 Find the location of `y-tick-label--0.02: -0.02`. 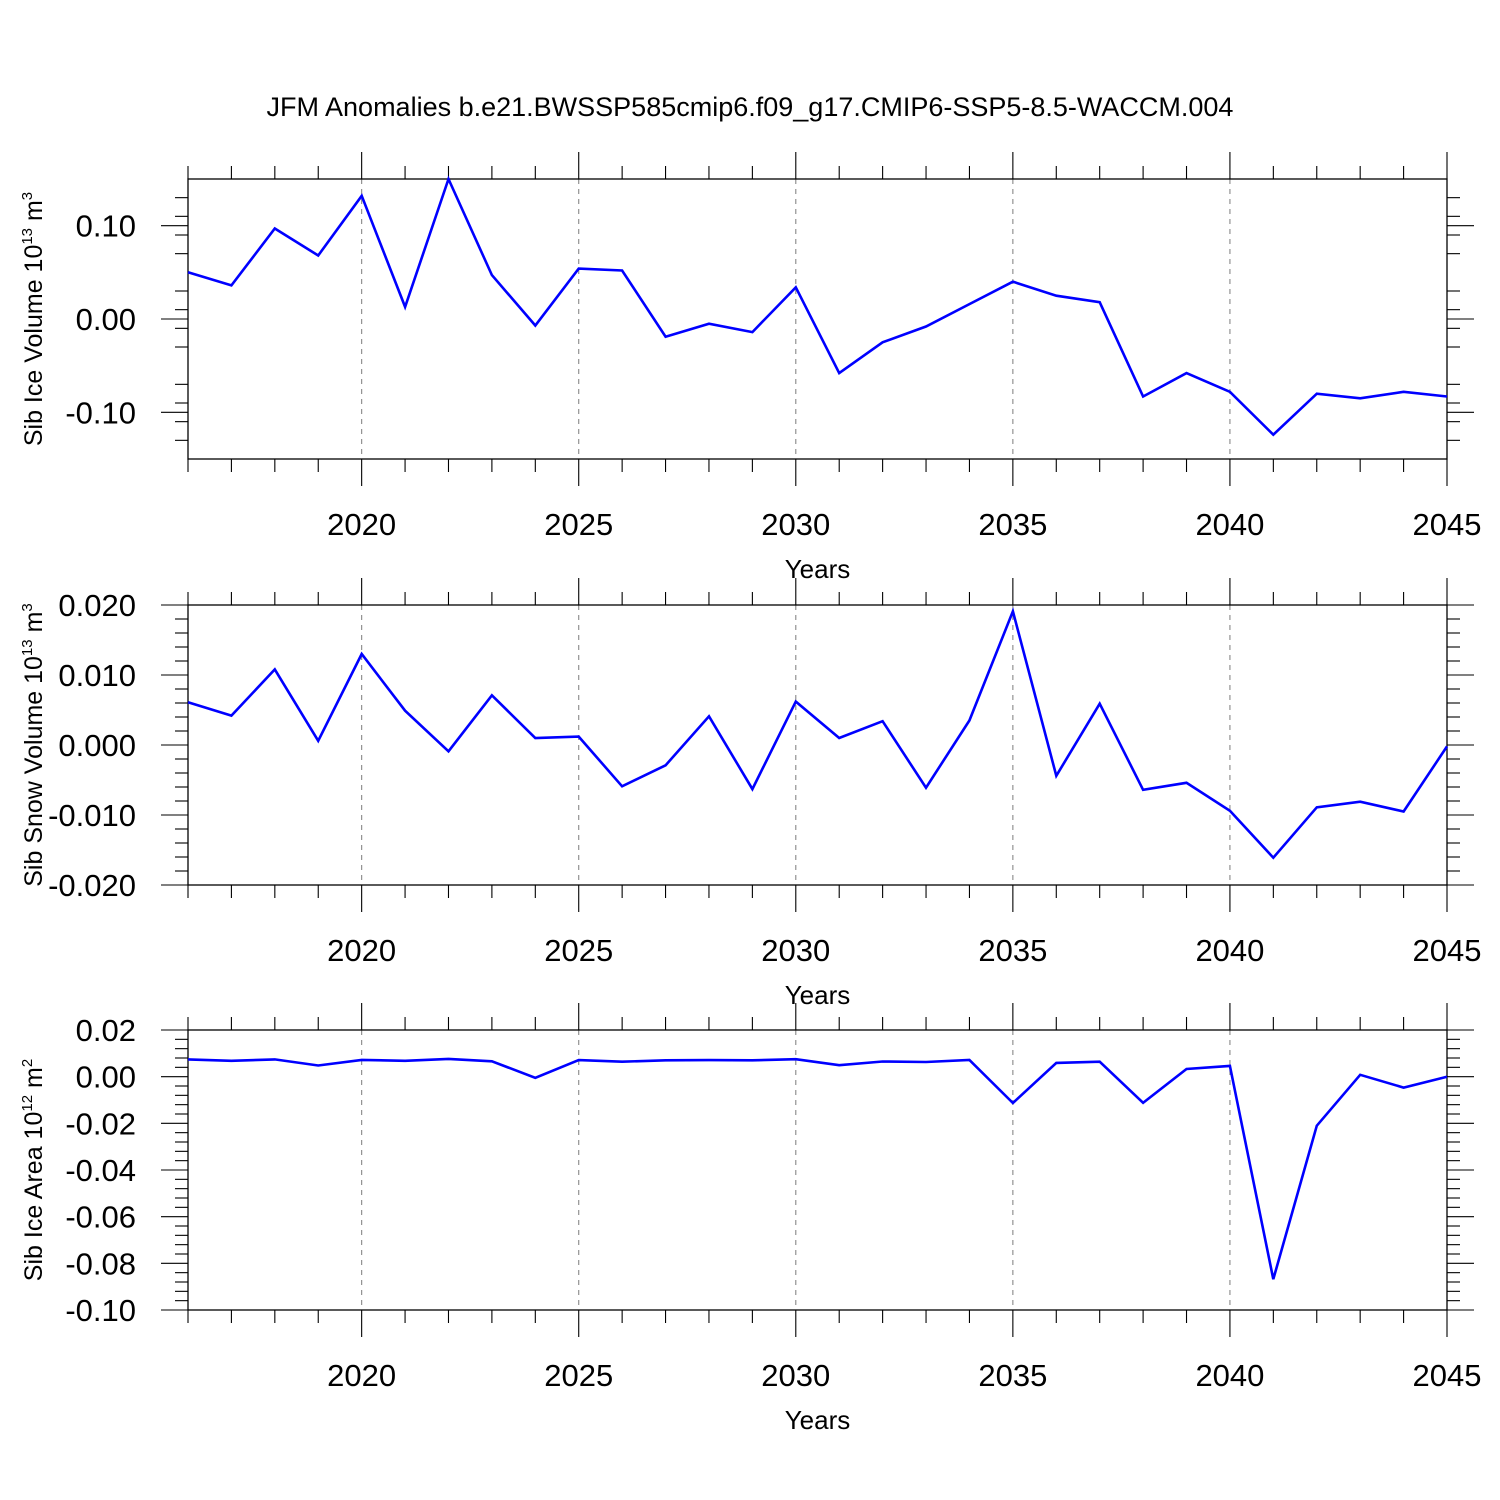

y-tick-label--0.02: -0.02 is located at coordinates (100, 1123).